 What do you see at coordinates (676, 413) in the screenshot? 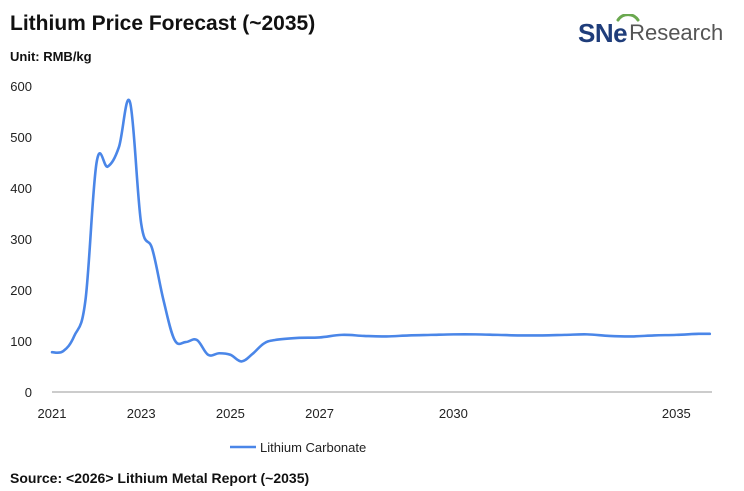
I see `x-tick-label: 2035` at bounding box center [676, 413].